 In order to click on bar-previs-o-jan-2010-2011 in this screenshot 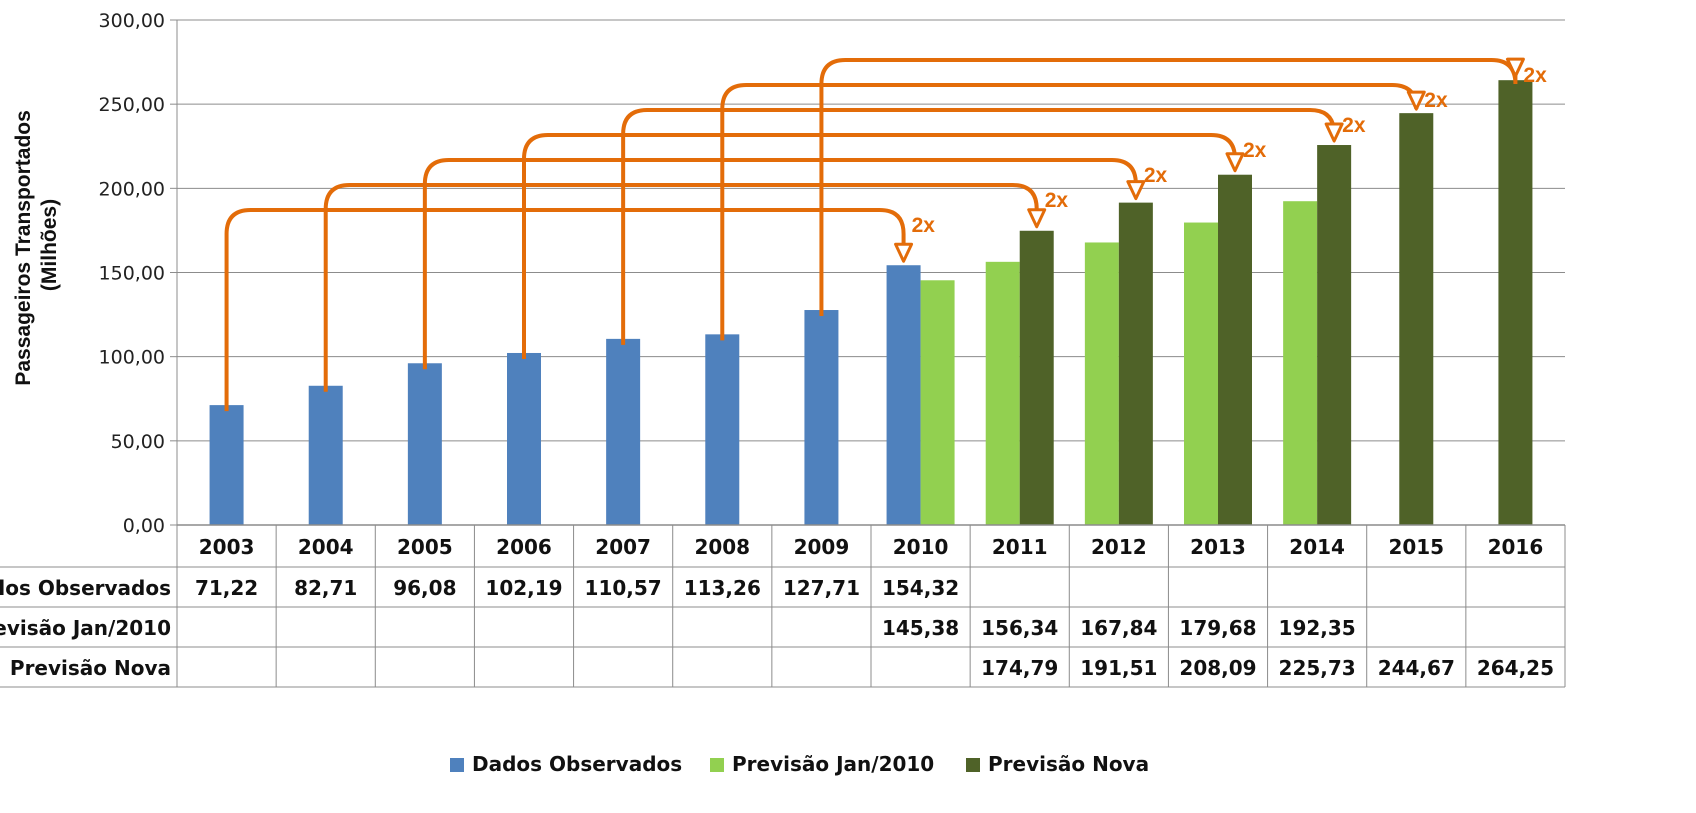, I will do `click(1002, 393)`.